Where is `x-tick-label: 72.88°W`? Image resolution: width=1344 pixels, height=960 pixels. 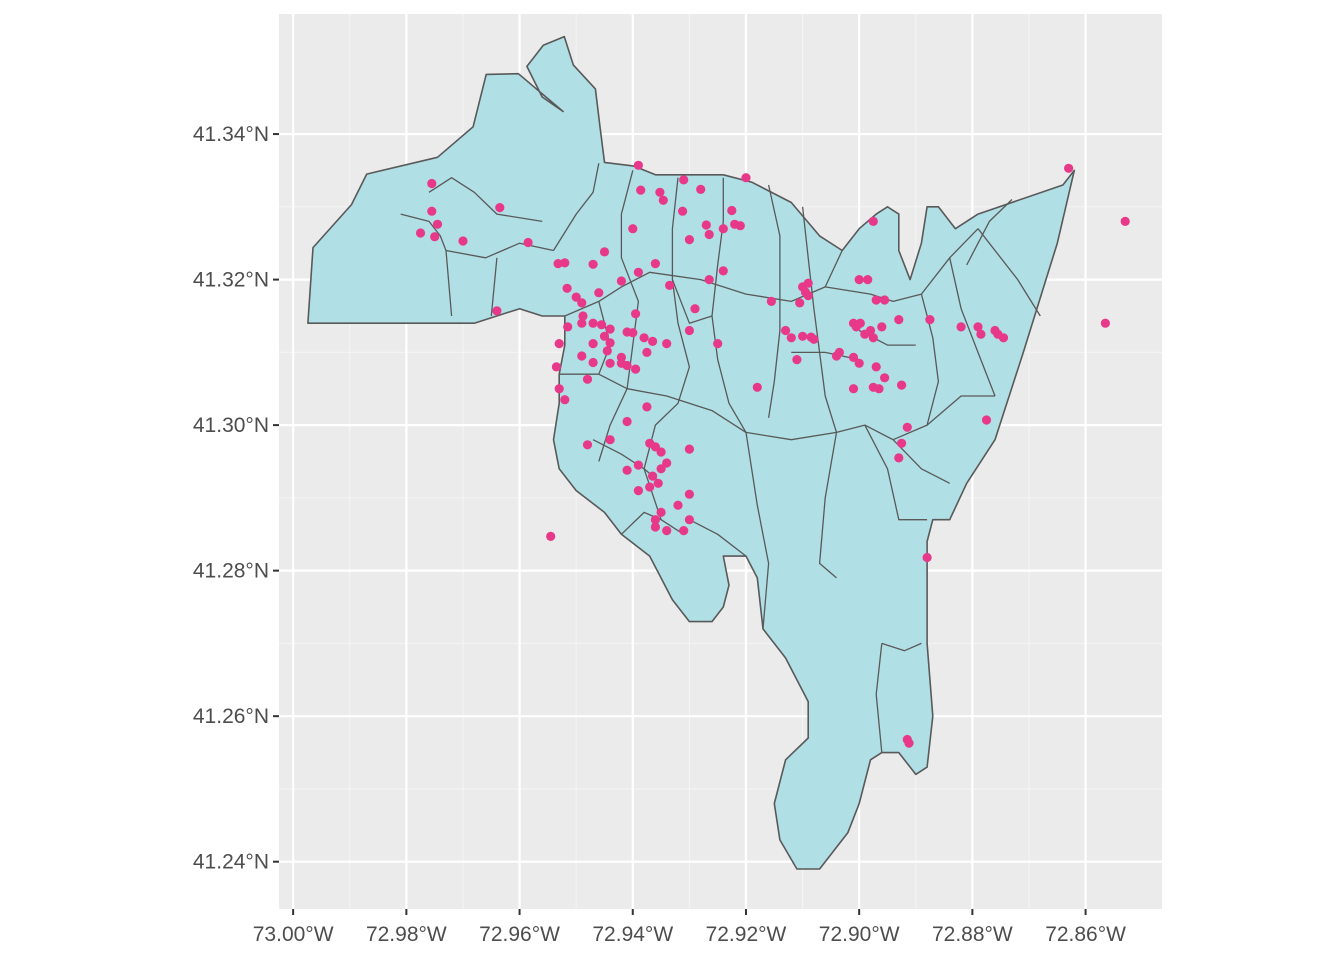
x-tick-label: 72.88°W is located at coordinates (972, 934).